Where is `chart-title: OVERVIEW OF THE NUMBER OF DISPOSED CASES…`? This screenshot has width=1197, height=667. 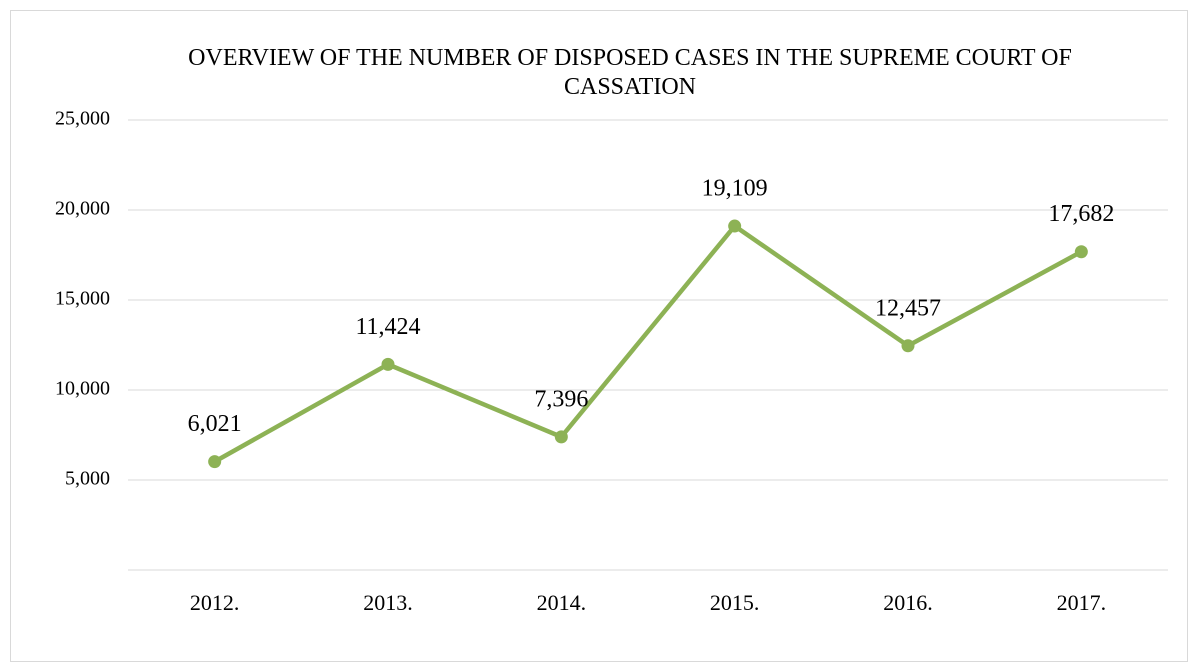 chart-title: OVERVIEW OF THE NUMBER OF DISPOSED CASES… is located at coordinates (630, 72).